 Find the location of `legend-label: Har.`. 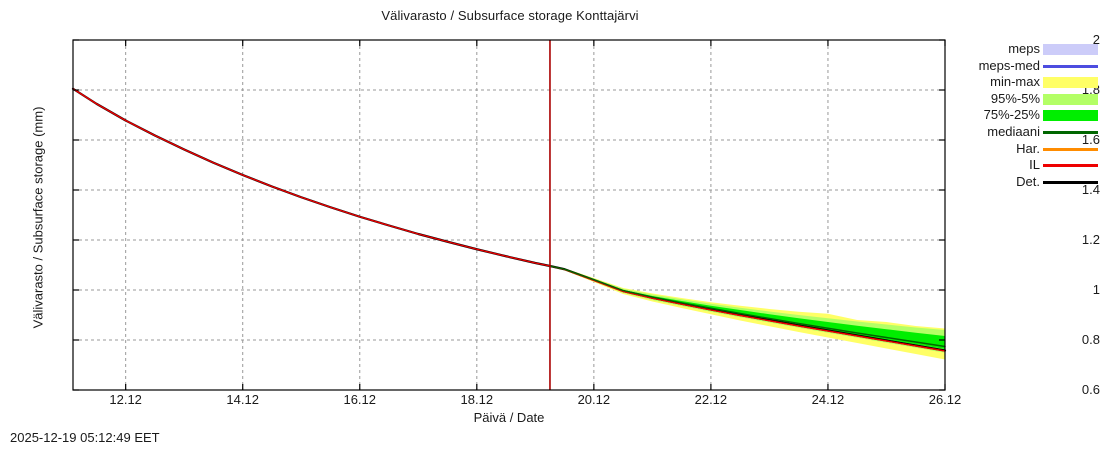

legend-label: Har. is located at coordinates (1028, 148).